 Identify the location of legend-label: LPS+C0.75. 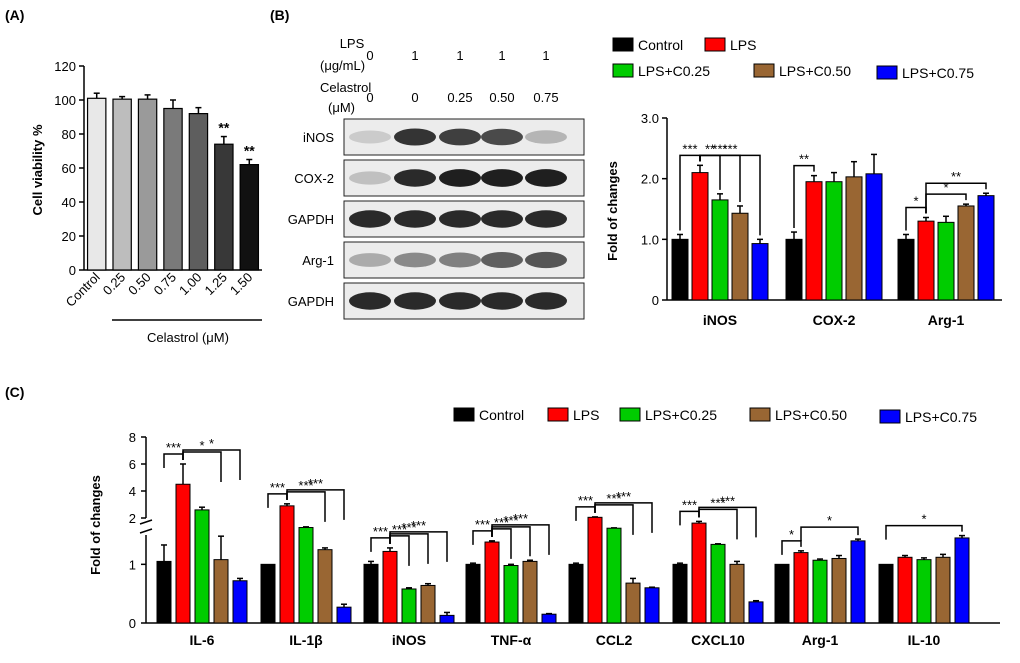
(941, 417).